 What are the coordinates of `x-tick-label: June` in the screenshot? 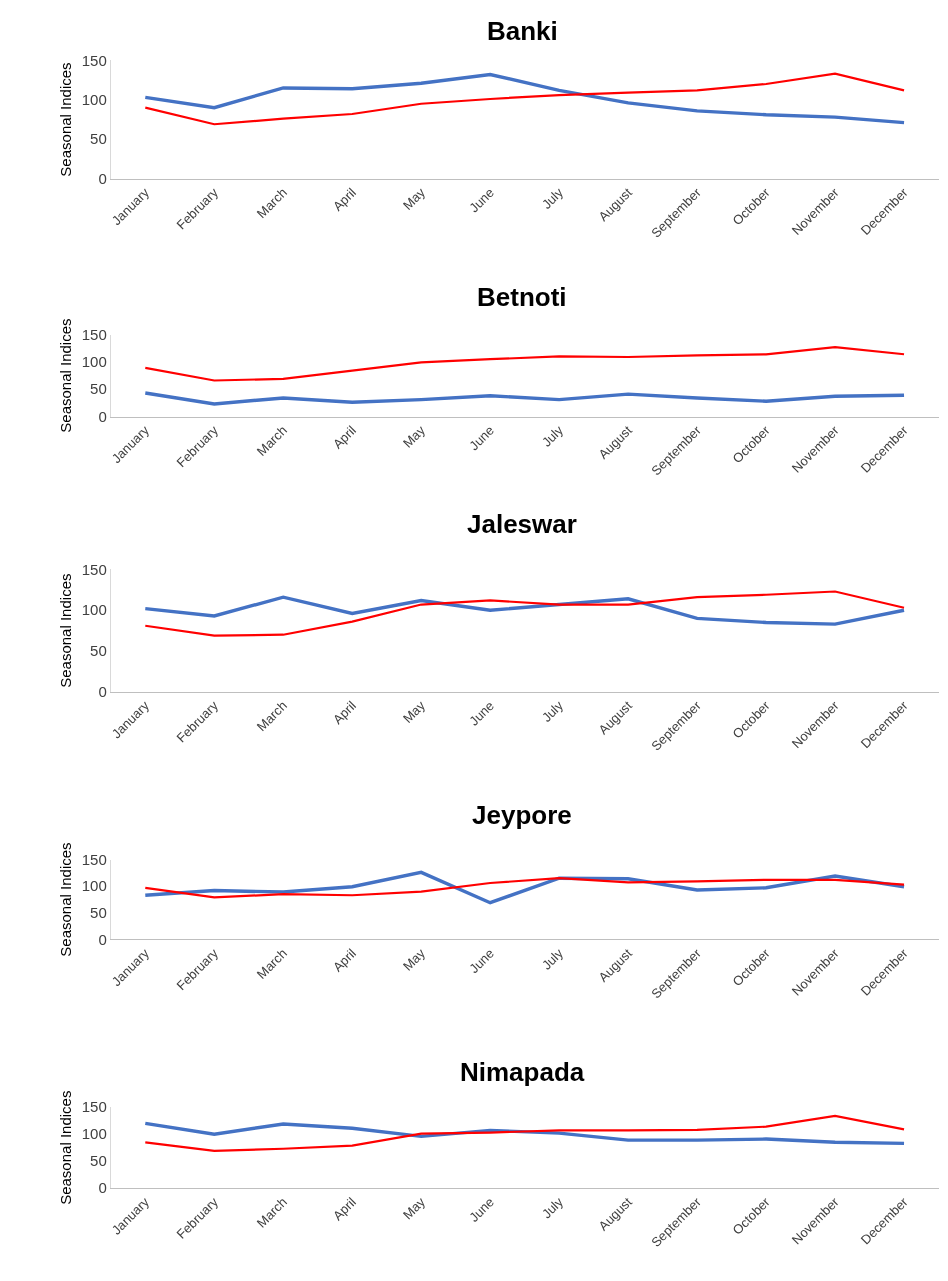 It's located at (481, 200).